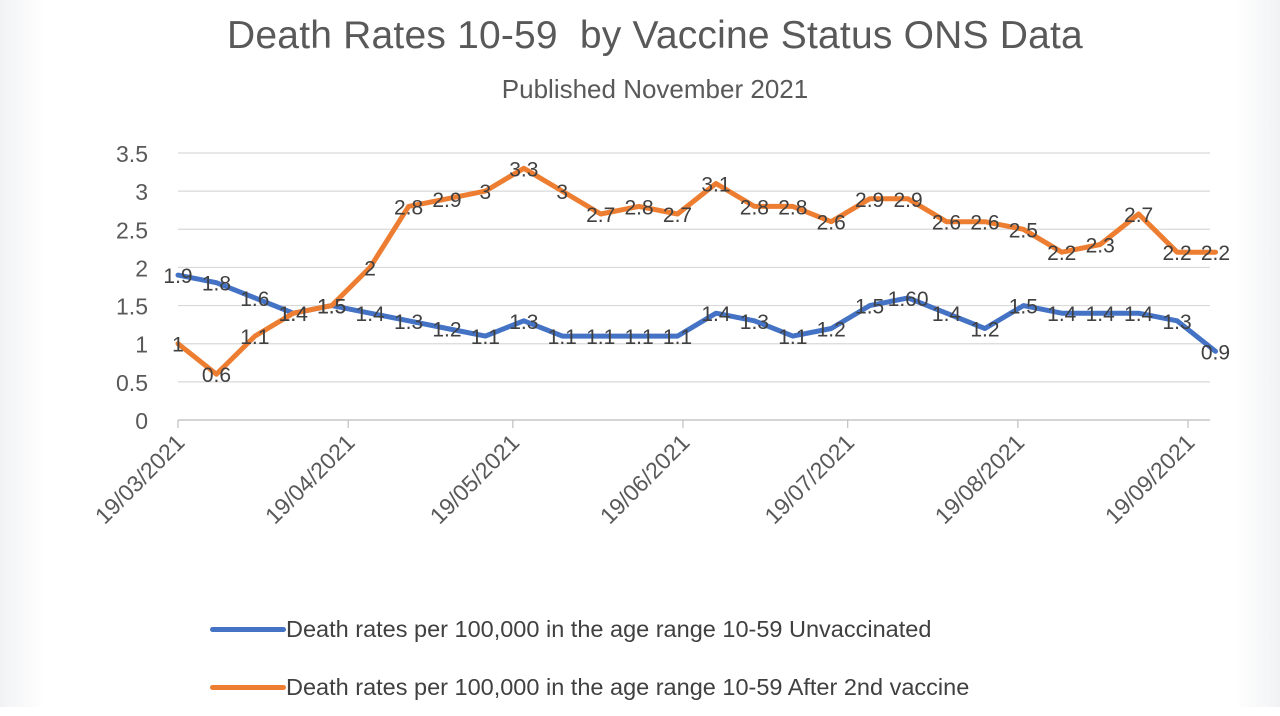 This screenshot has width=1280, height=716. I want to click on x-tick-label: 19/04/2021, so click(310, 479).